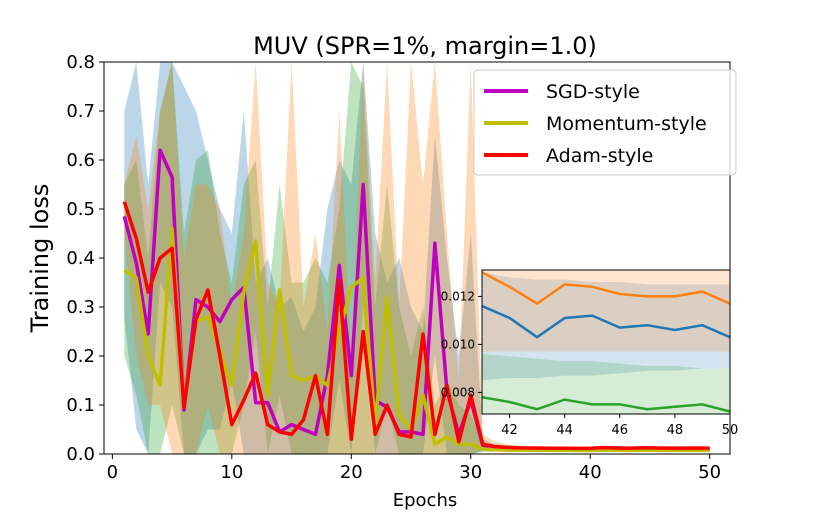 The height and width of the screenshot is (519, 830). What do you see at coordinates (425, 500) in the screenshot?
I see `x-axis-label: Epochs` at bounding box center [425, 500].